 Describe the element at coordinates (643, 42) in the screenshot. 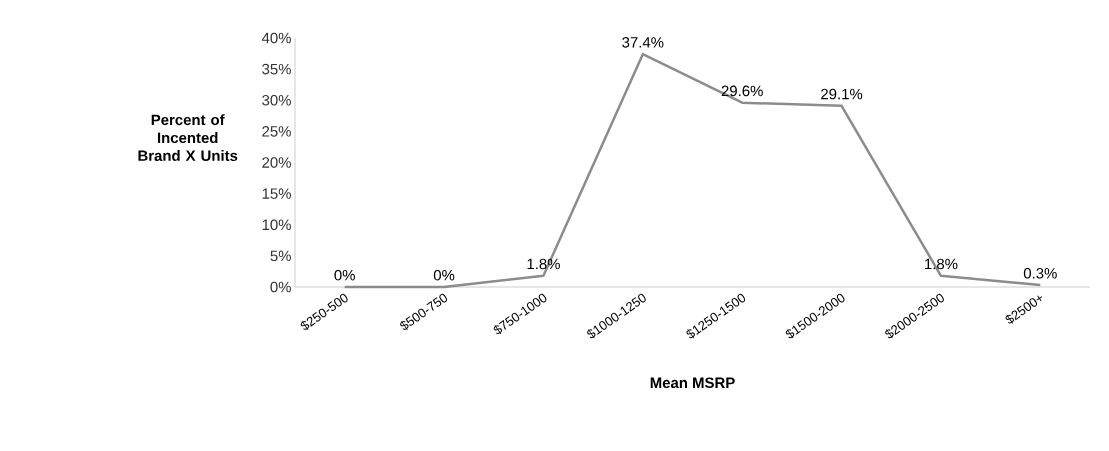

I see `data-label: 37.4%` at that location.